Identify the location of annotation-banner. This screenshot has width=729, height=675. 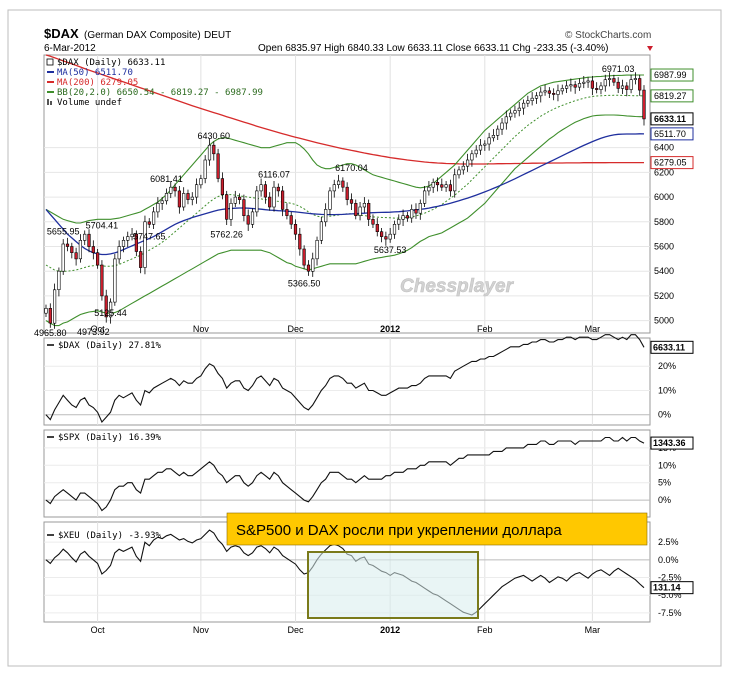
(437, 529).